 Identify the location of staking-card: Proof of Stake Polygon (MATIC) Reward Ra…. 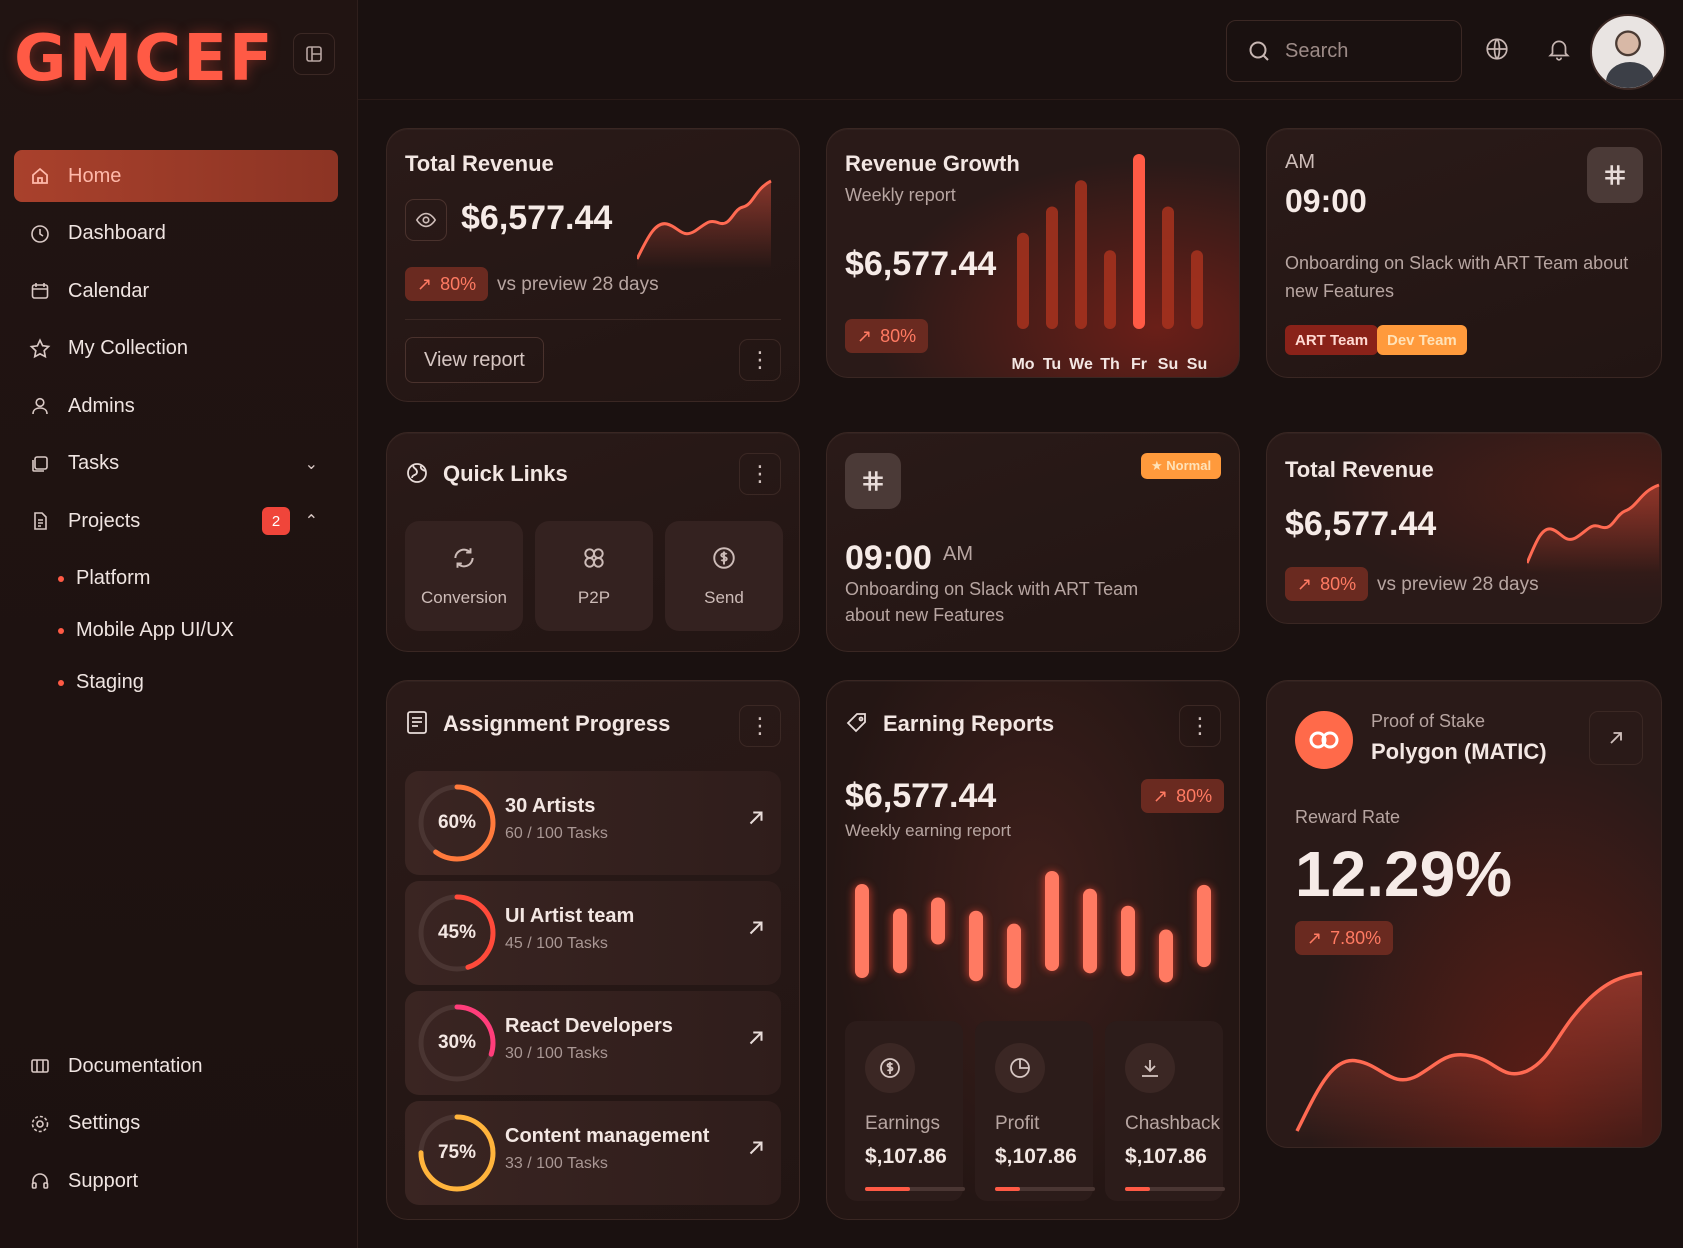
(1464, 914).